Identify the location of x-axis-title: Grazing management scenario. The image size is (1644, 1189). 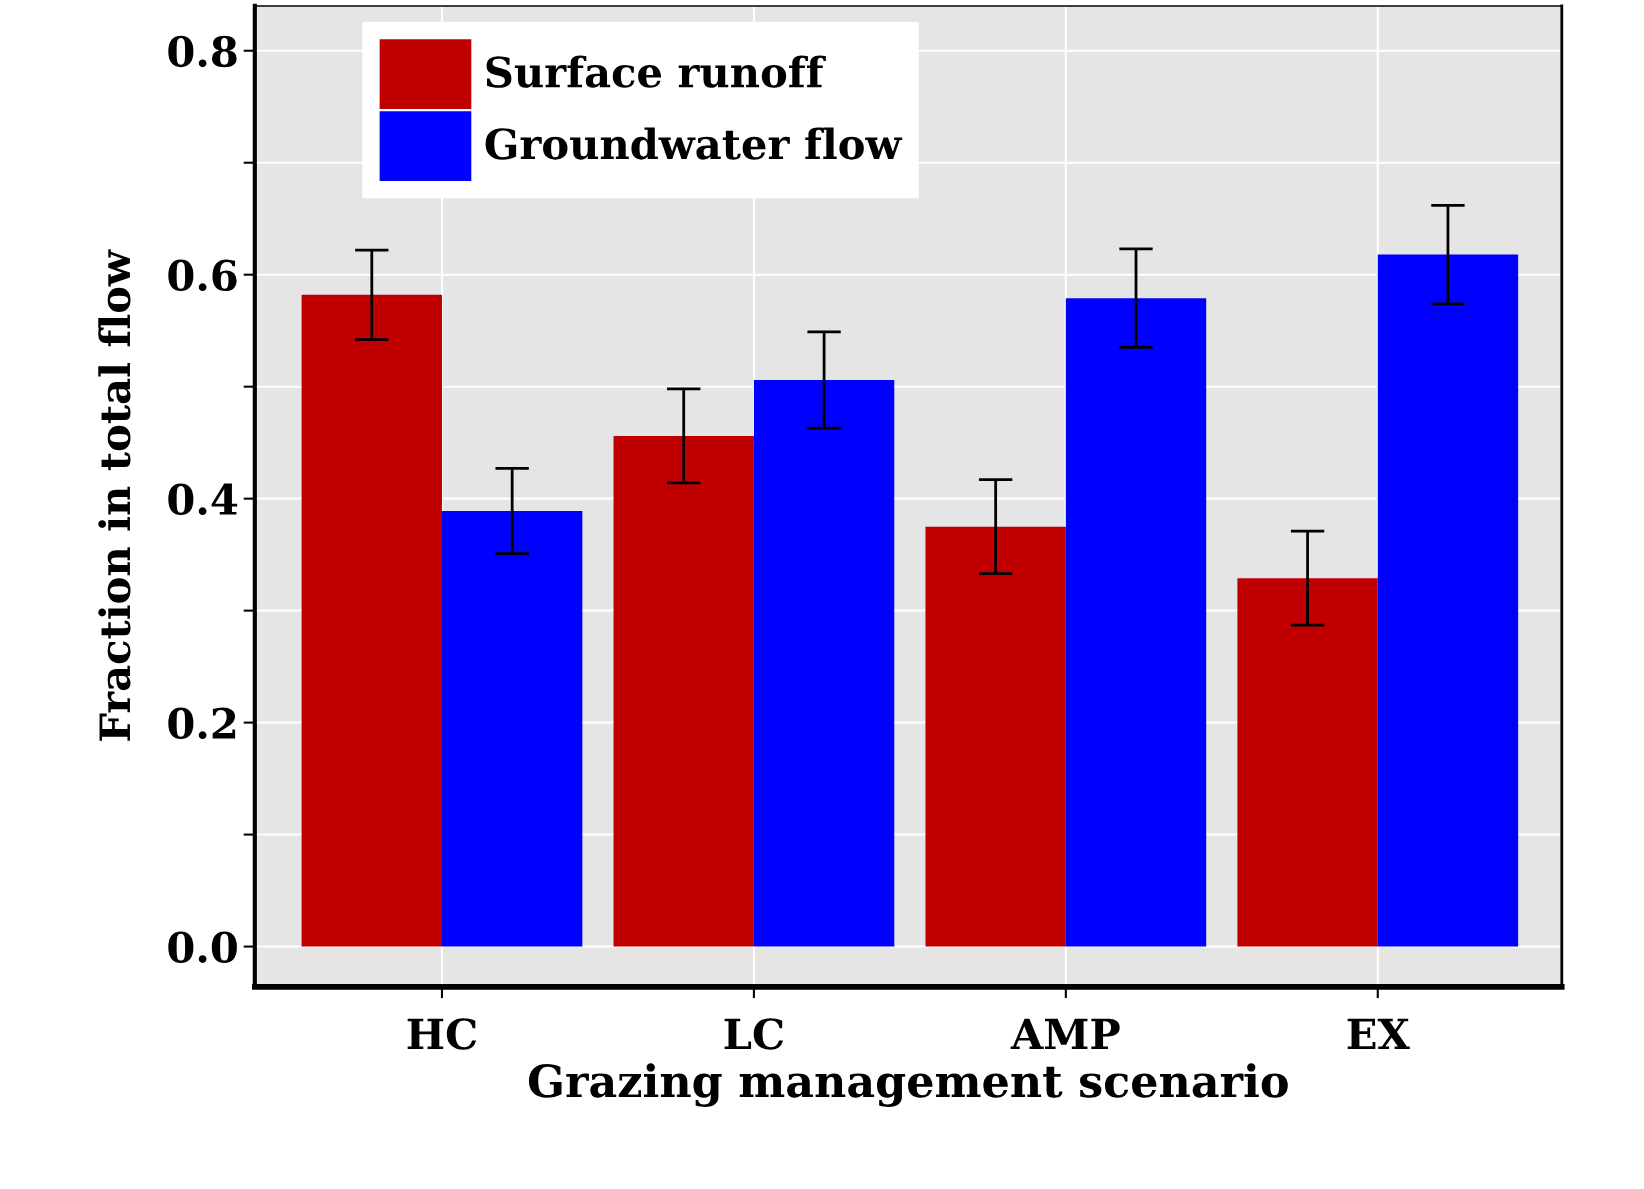
(908, 1085).